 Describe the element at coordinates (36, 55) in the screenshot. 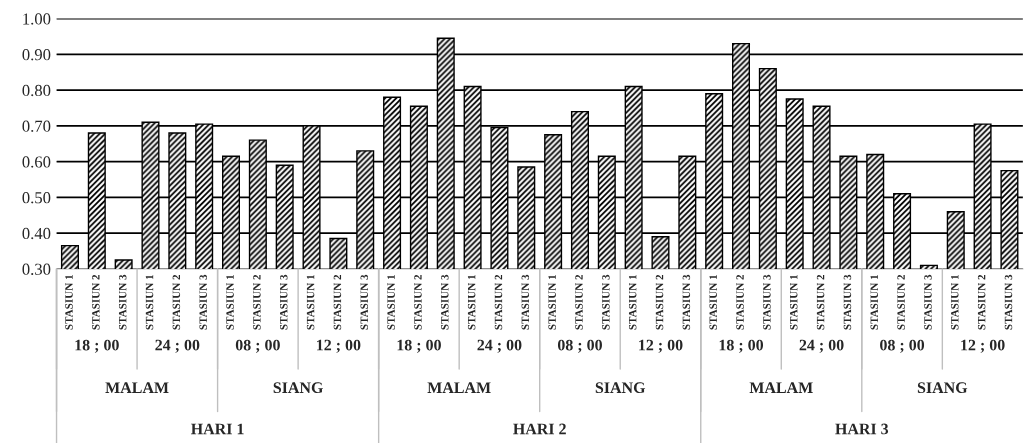

I see `y-tick-label: 0.90` at that location.